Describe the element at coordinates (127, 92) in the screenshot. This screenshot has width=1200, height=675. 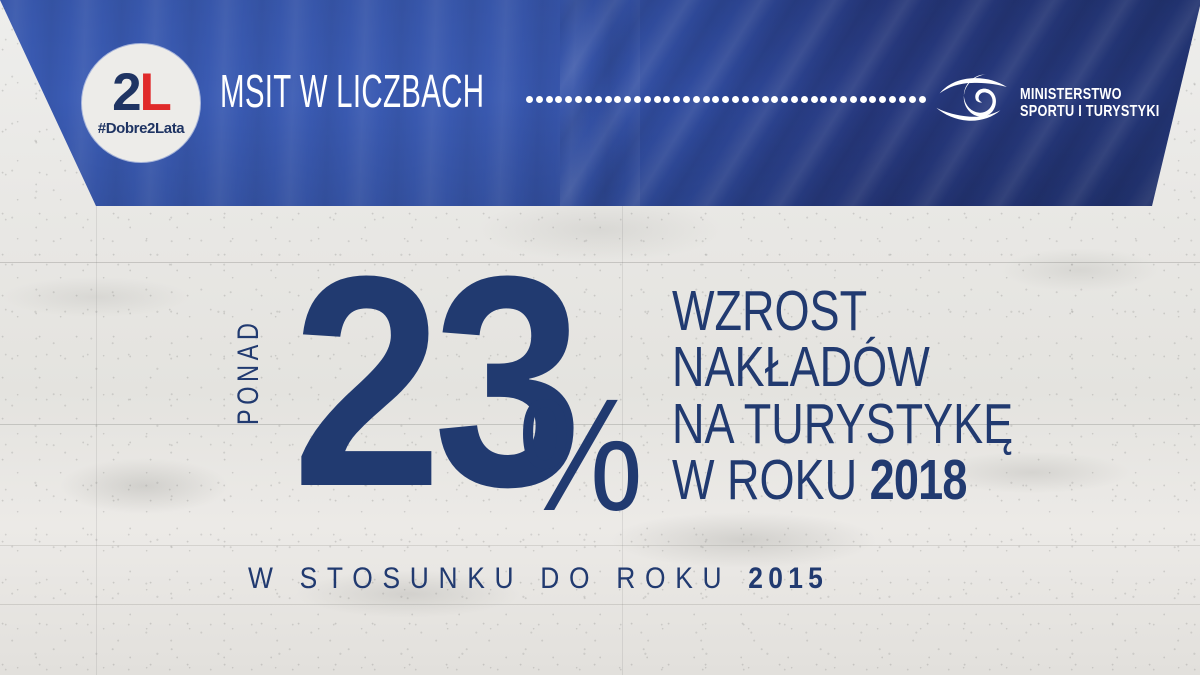
I see `badge-digit: 2` at that location.